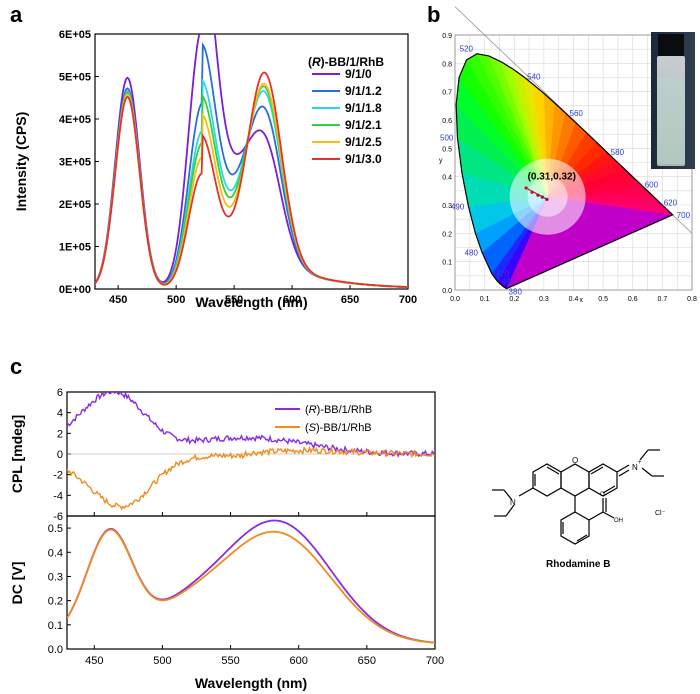 The height and width of the screenshot is (694, 700). What do you see at coordinates (581, 300) in the screenshot?
I see `panel-b-xlabel: x` at bounding box center [581, 300].